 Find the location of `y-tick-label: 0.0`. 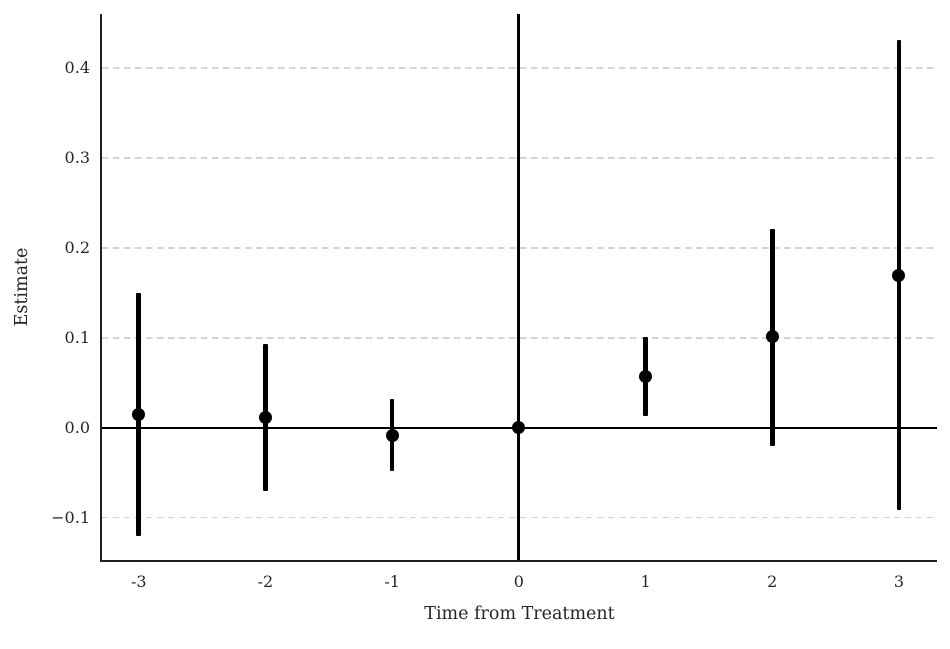

y-tick-label: 0.0 is located at coordinates (77, 427).